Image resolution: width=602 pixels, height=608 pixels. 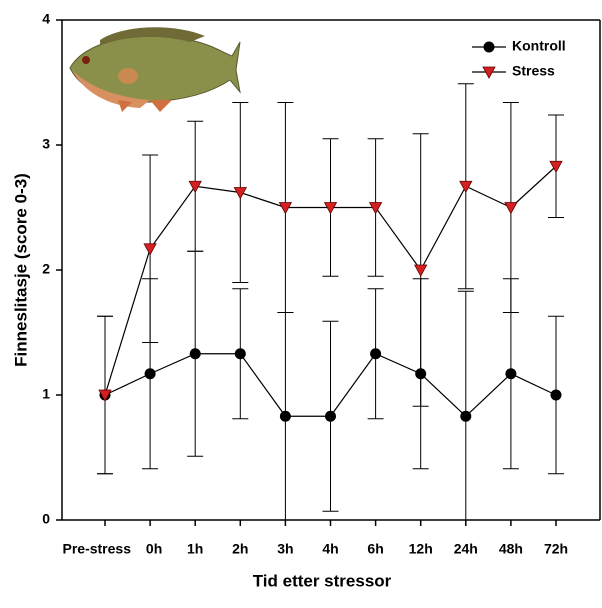 What do you see at coordinates (155, 69) in the screenshot?
I see `fish-illustration` at bounding box center [155, 69].